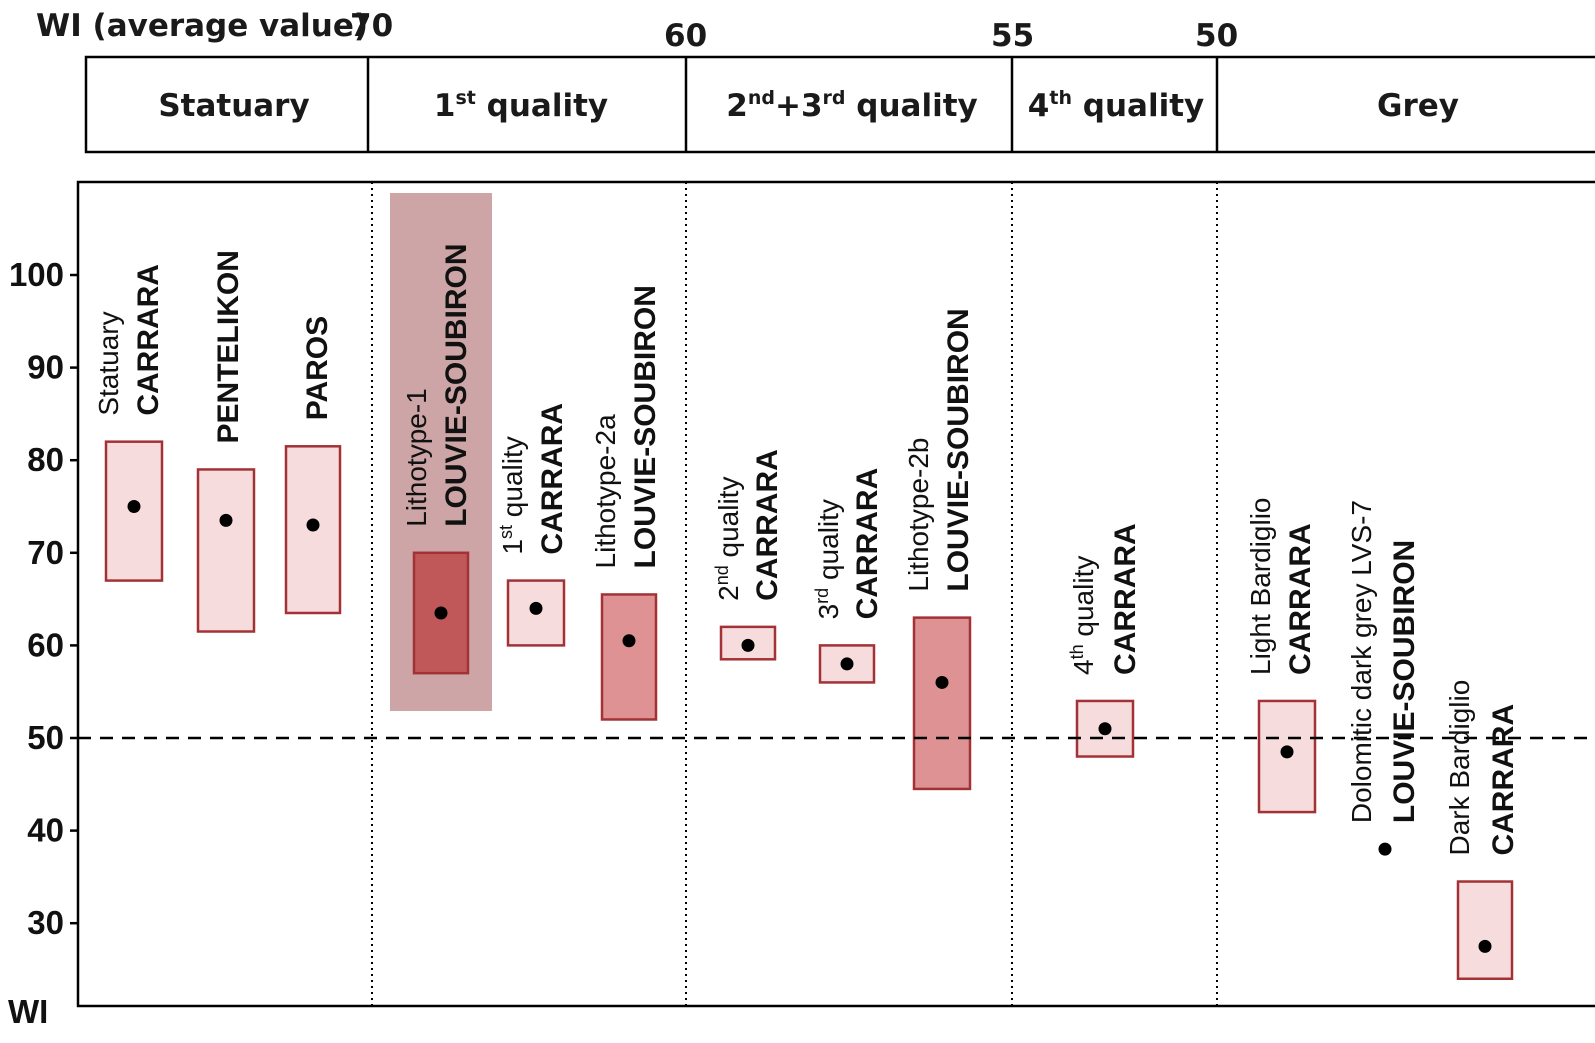 The width and height of the screenshot is (1595, 1043). Describe the element at coordinates (728, 539) in the screenshot. I see `sample-label: 2nd quality` at that location.